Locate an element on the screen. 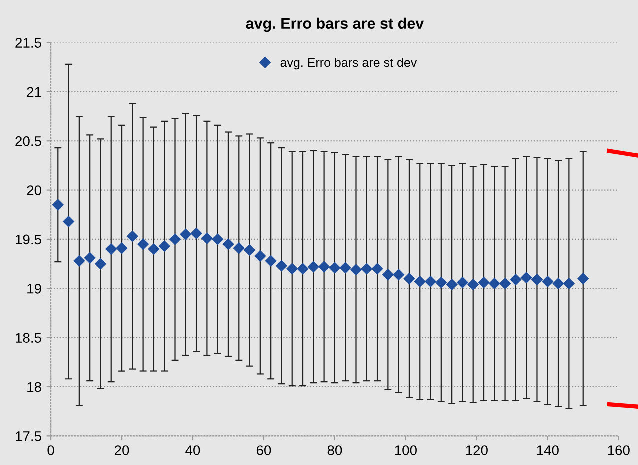 The height and width of the screenshot is (465, 638). y-tick-label: 18.5 is located at coordinates (29, 338).